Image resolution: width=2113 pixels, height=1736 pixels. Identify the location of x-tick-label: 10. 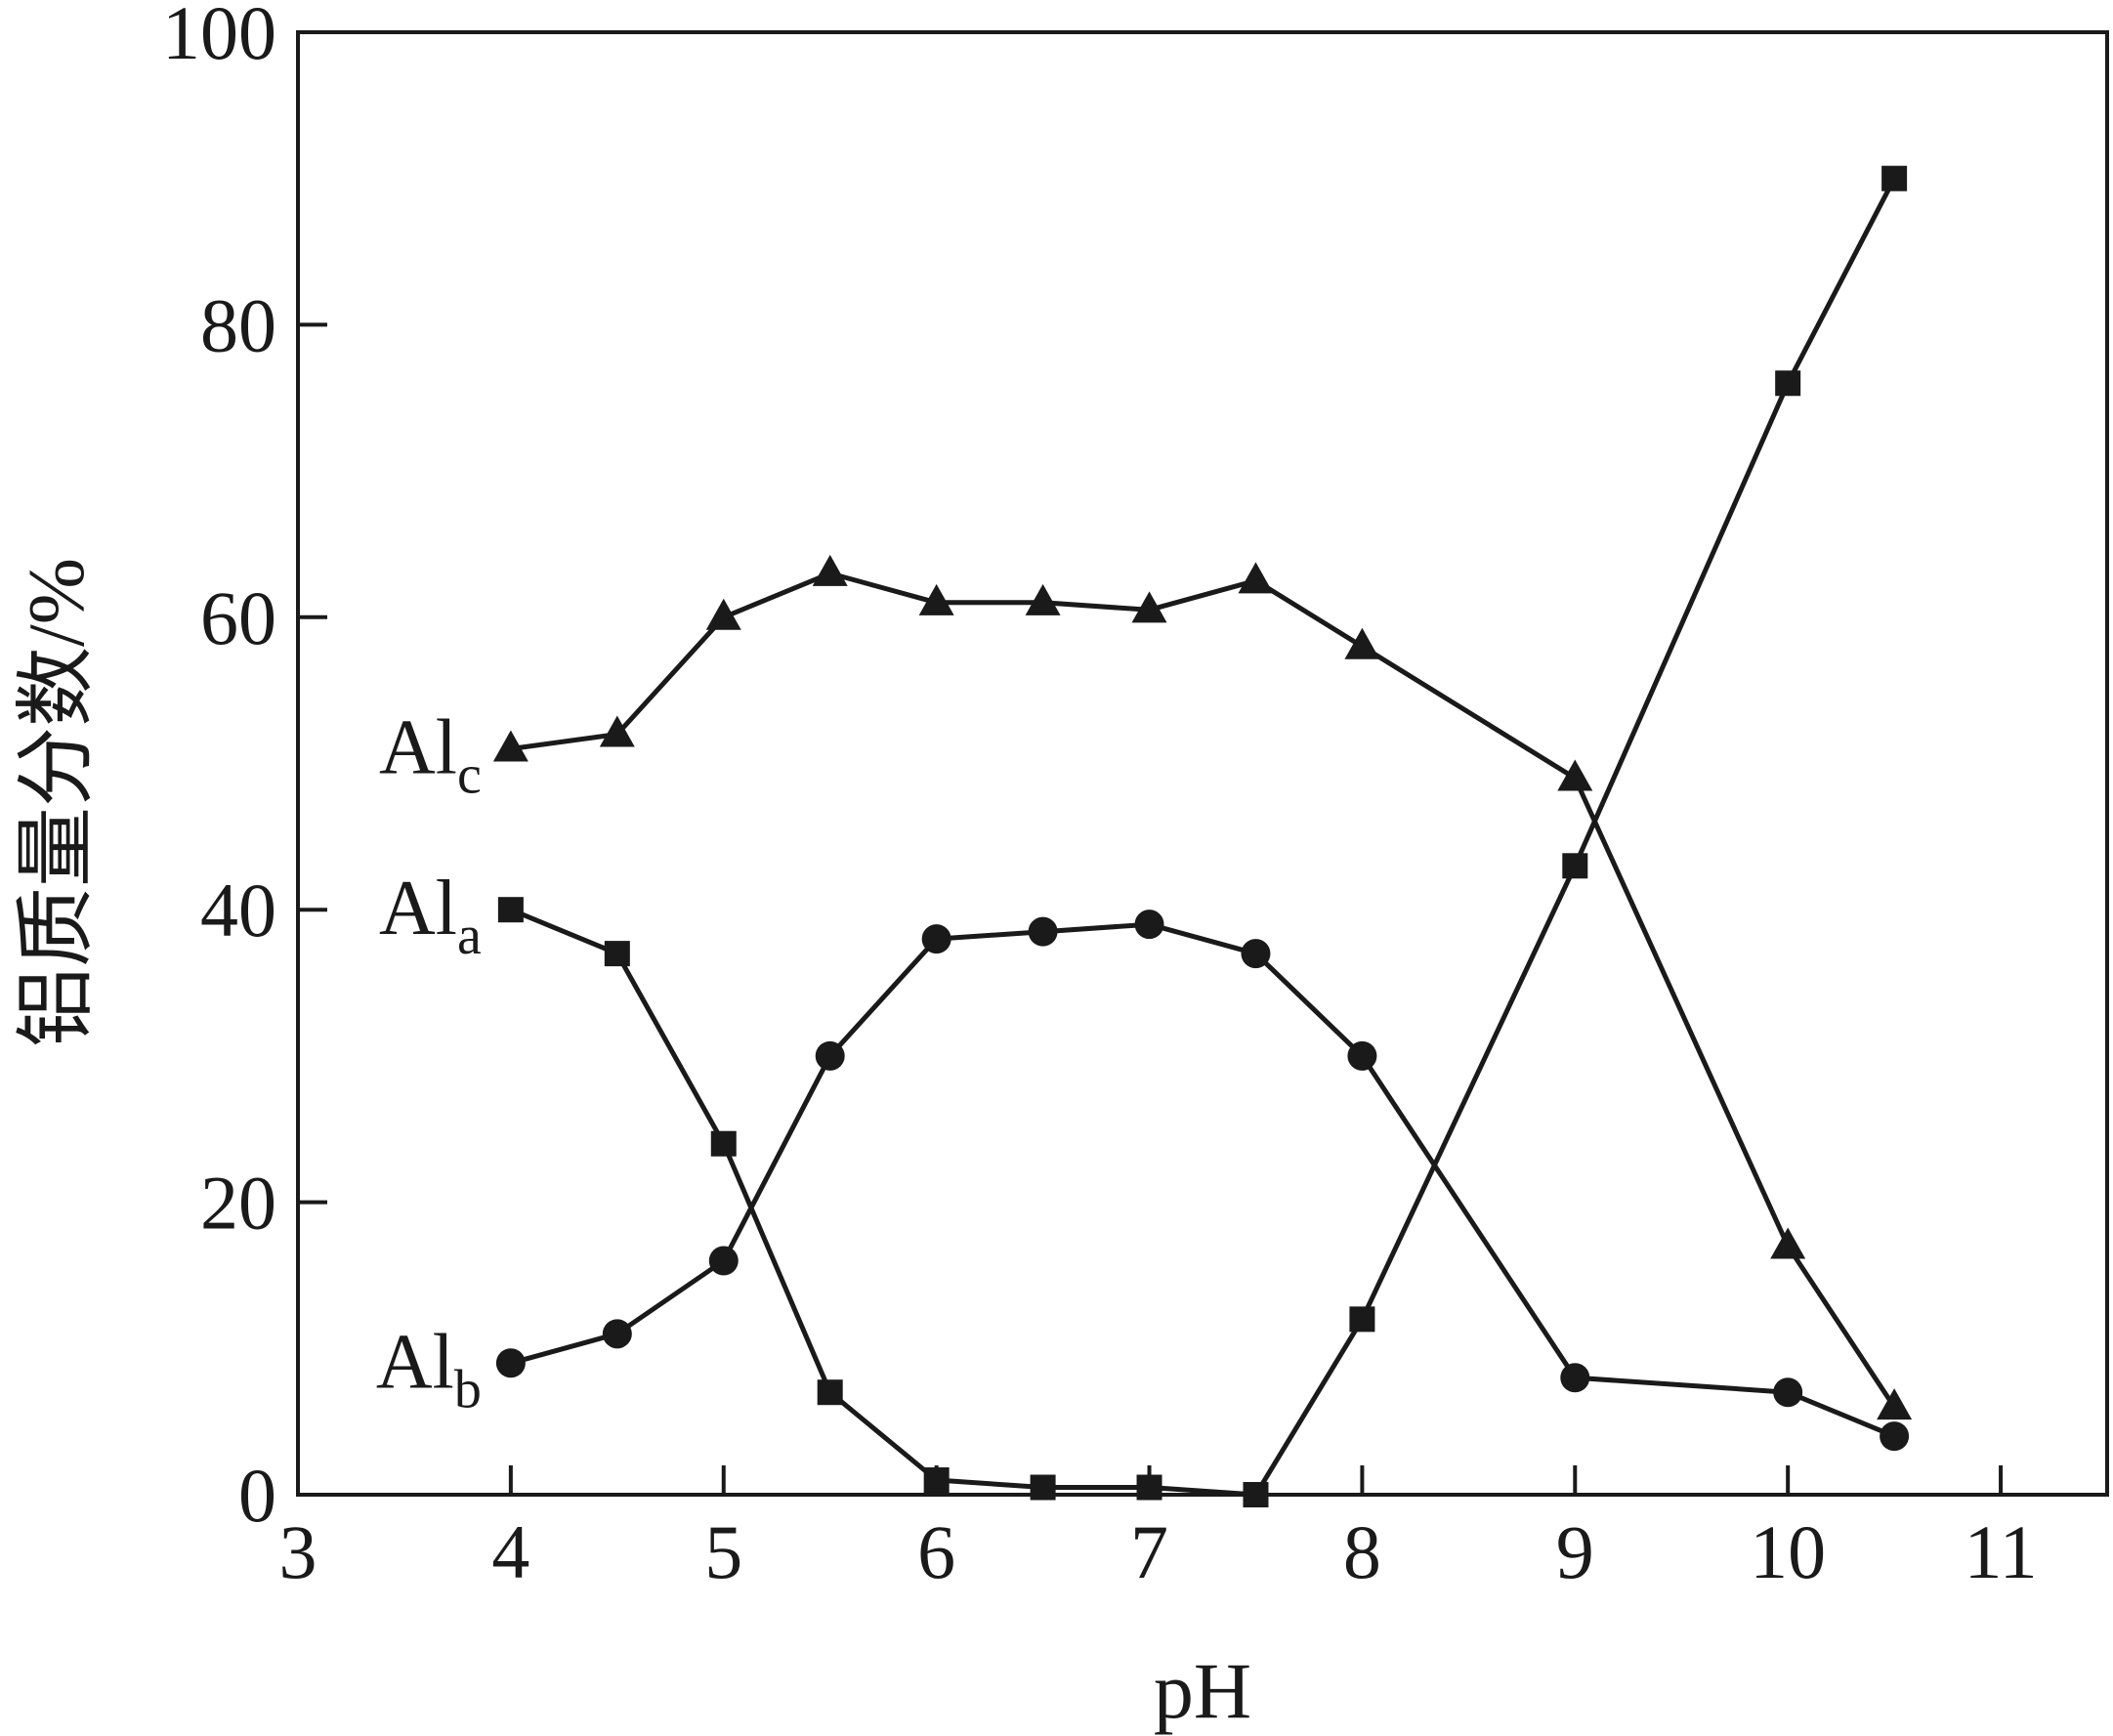
(1788, 1551).